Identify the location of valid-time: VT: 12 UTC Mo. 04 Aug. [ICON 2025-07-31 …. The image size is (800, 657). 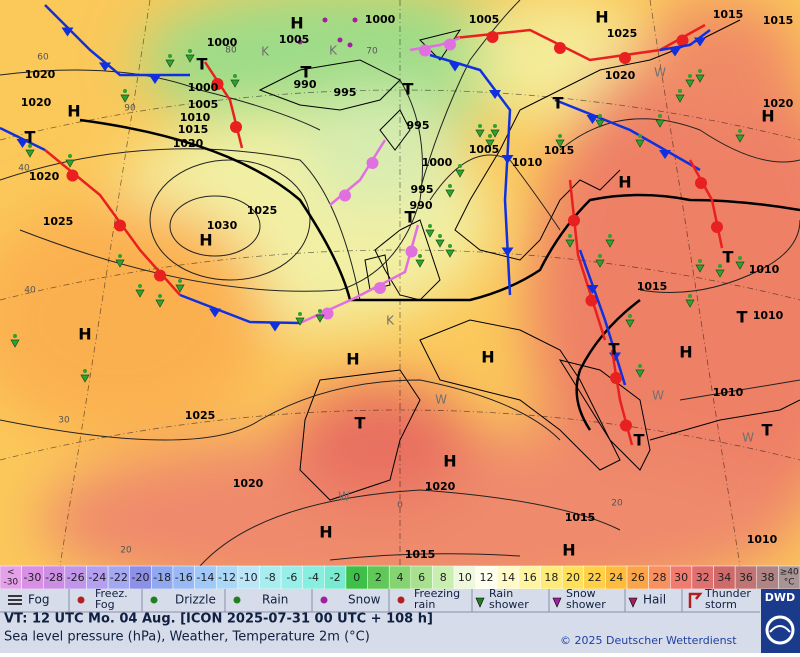
(218, 619).